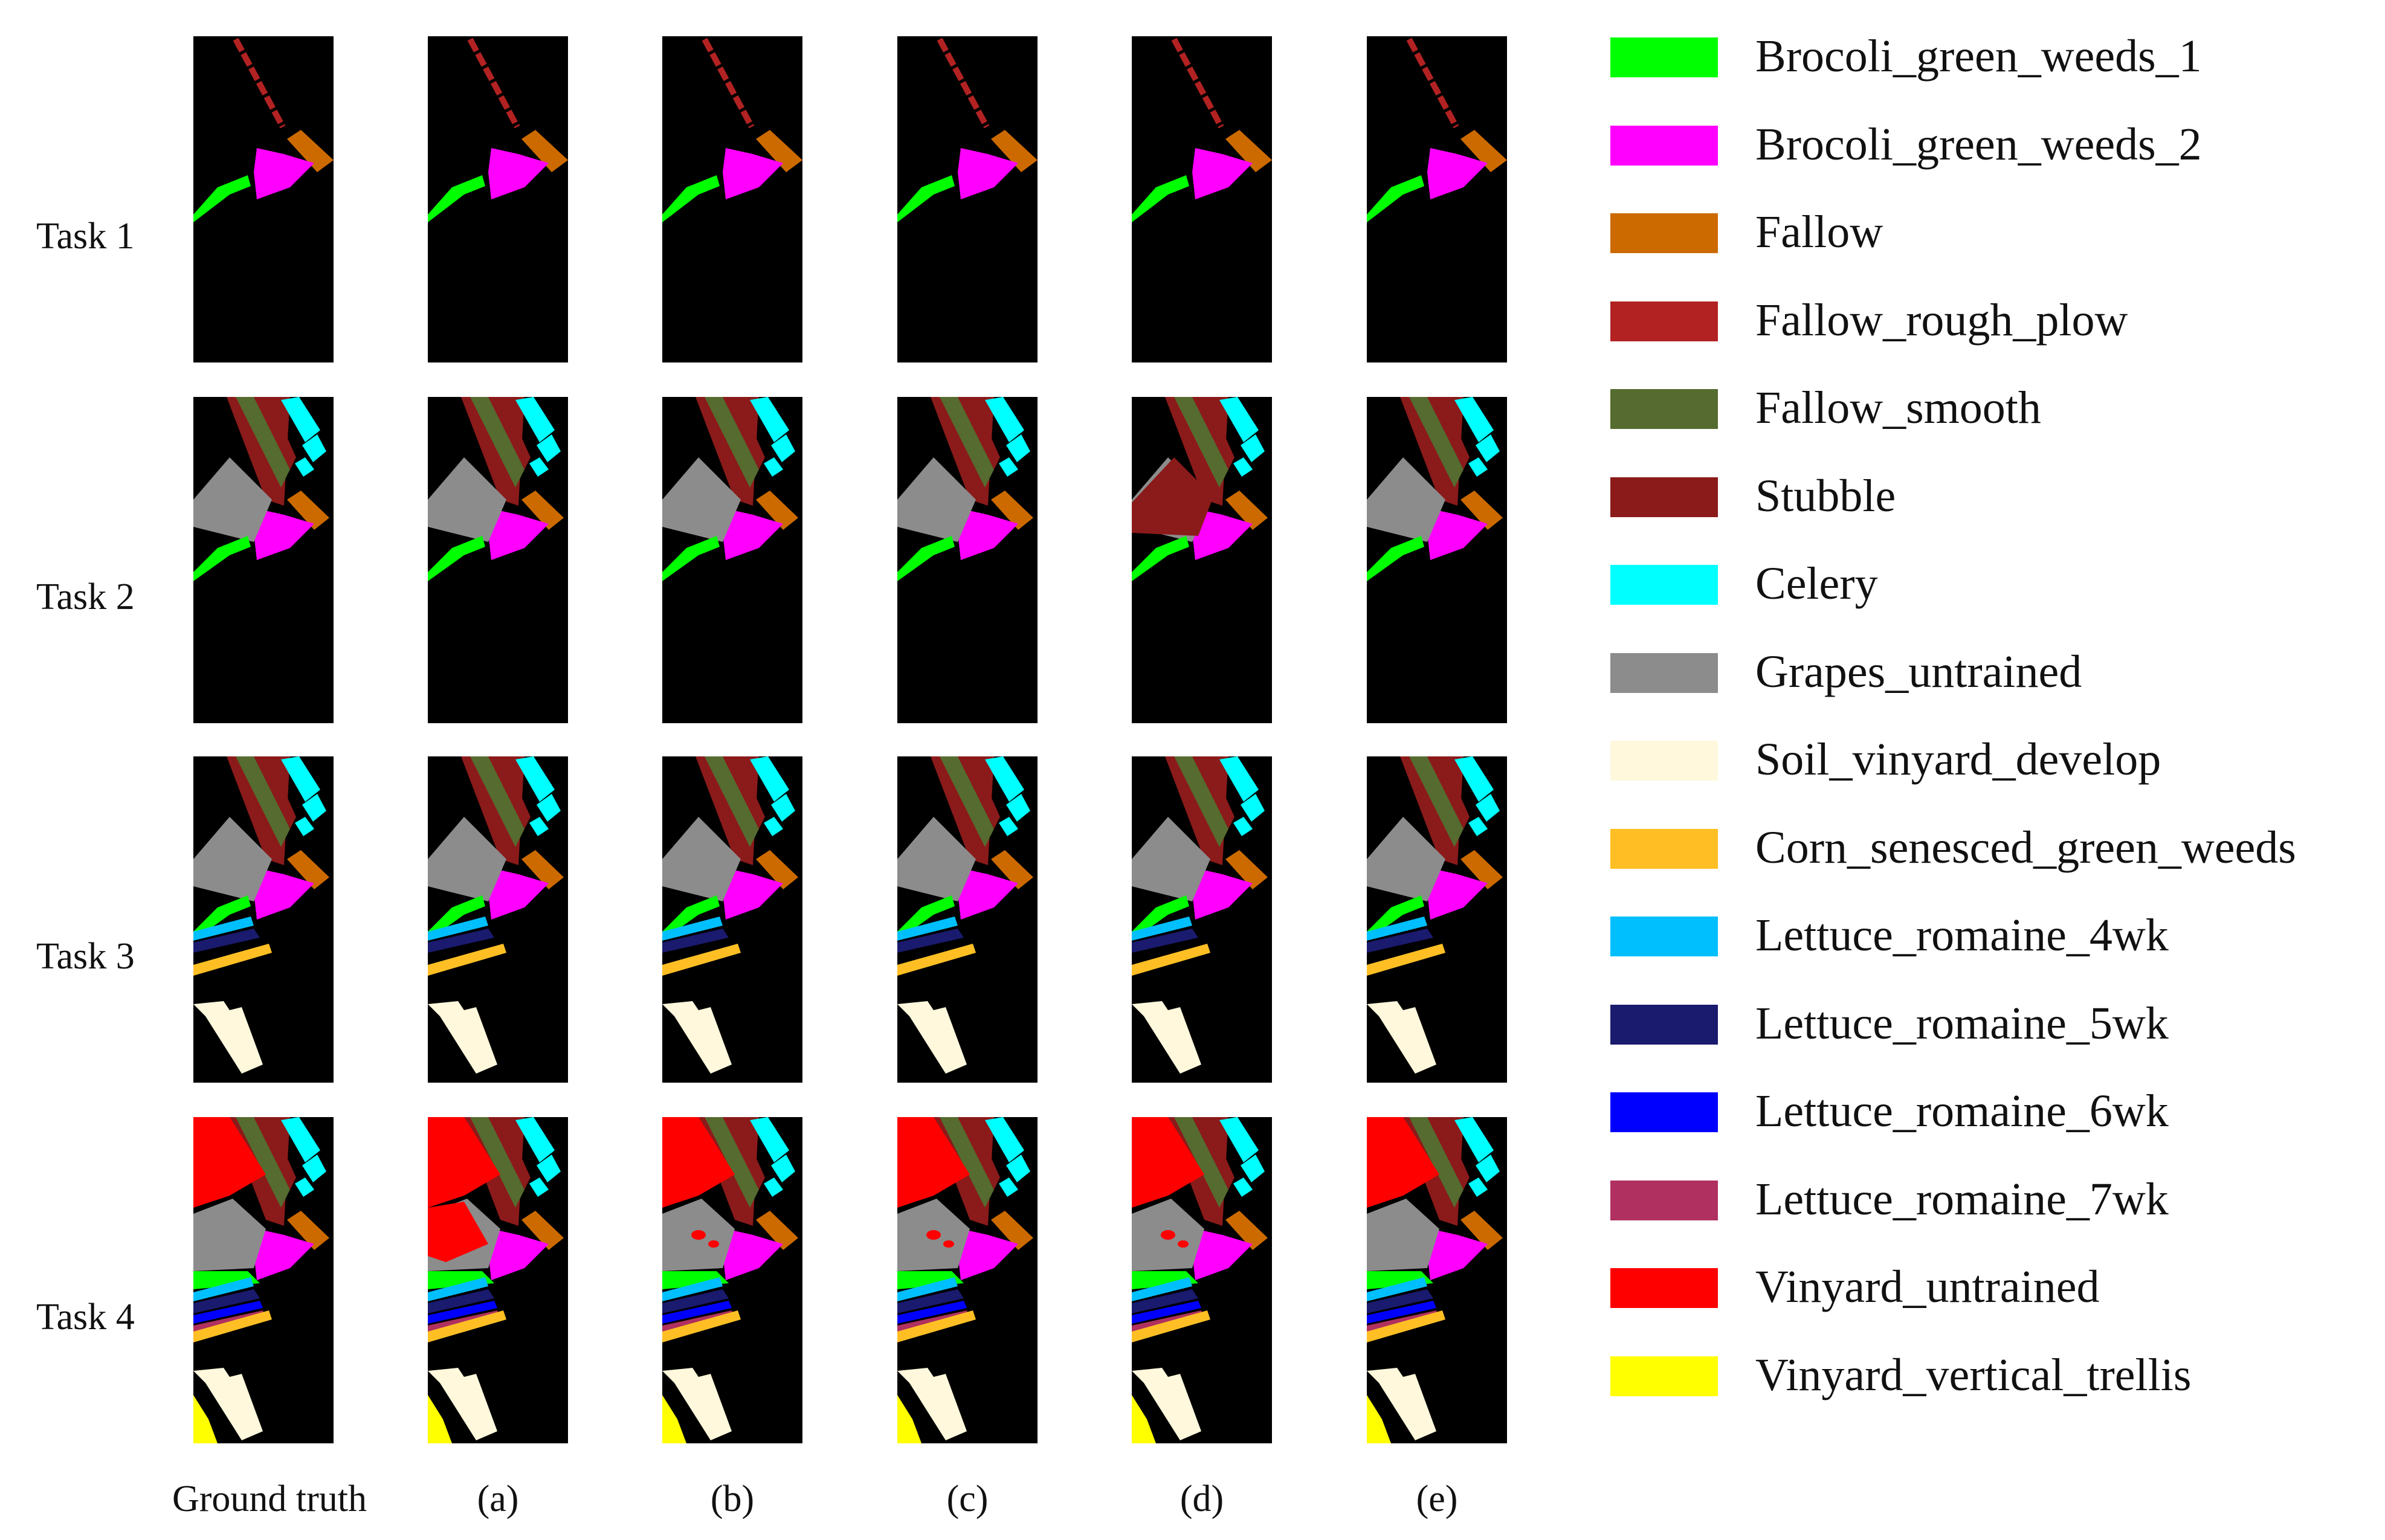  I want to click on grapes-untrained-field, so click(1403, 1235).